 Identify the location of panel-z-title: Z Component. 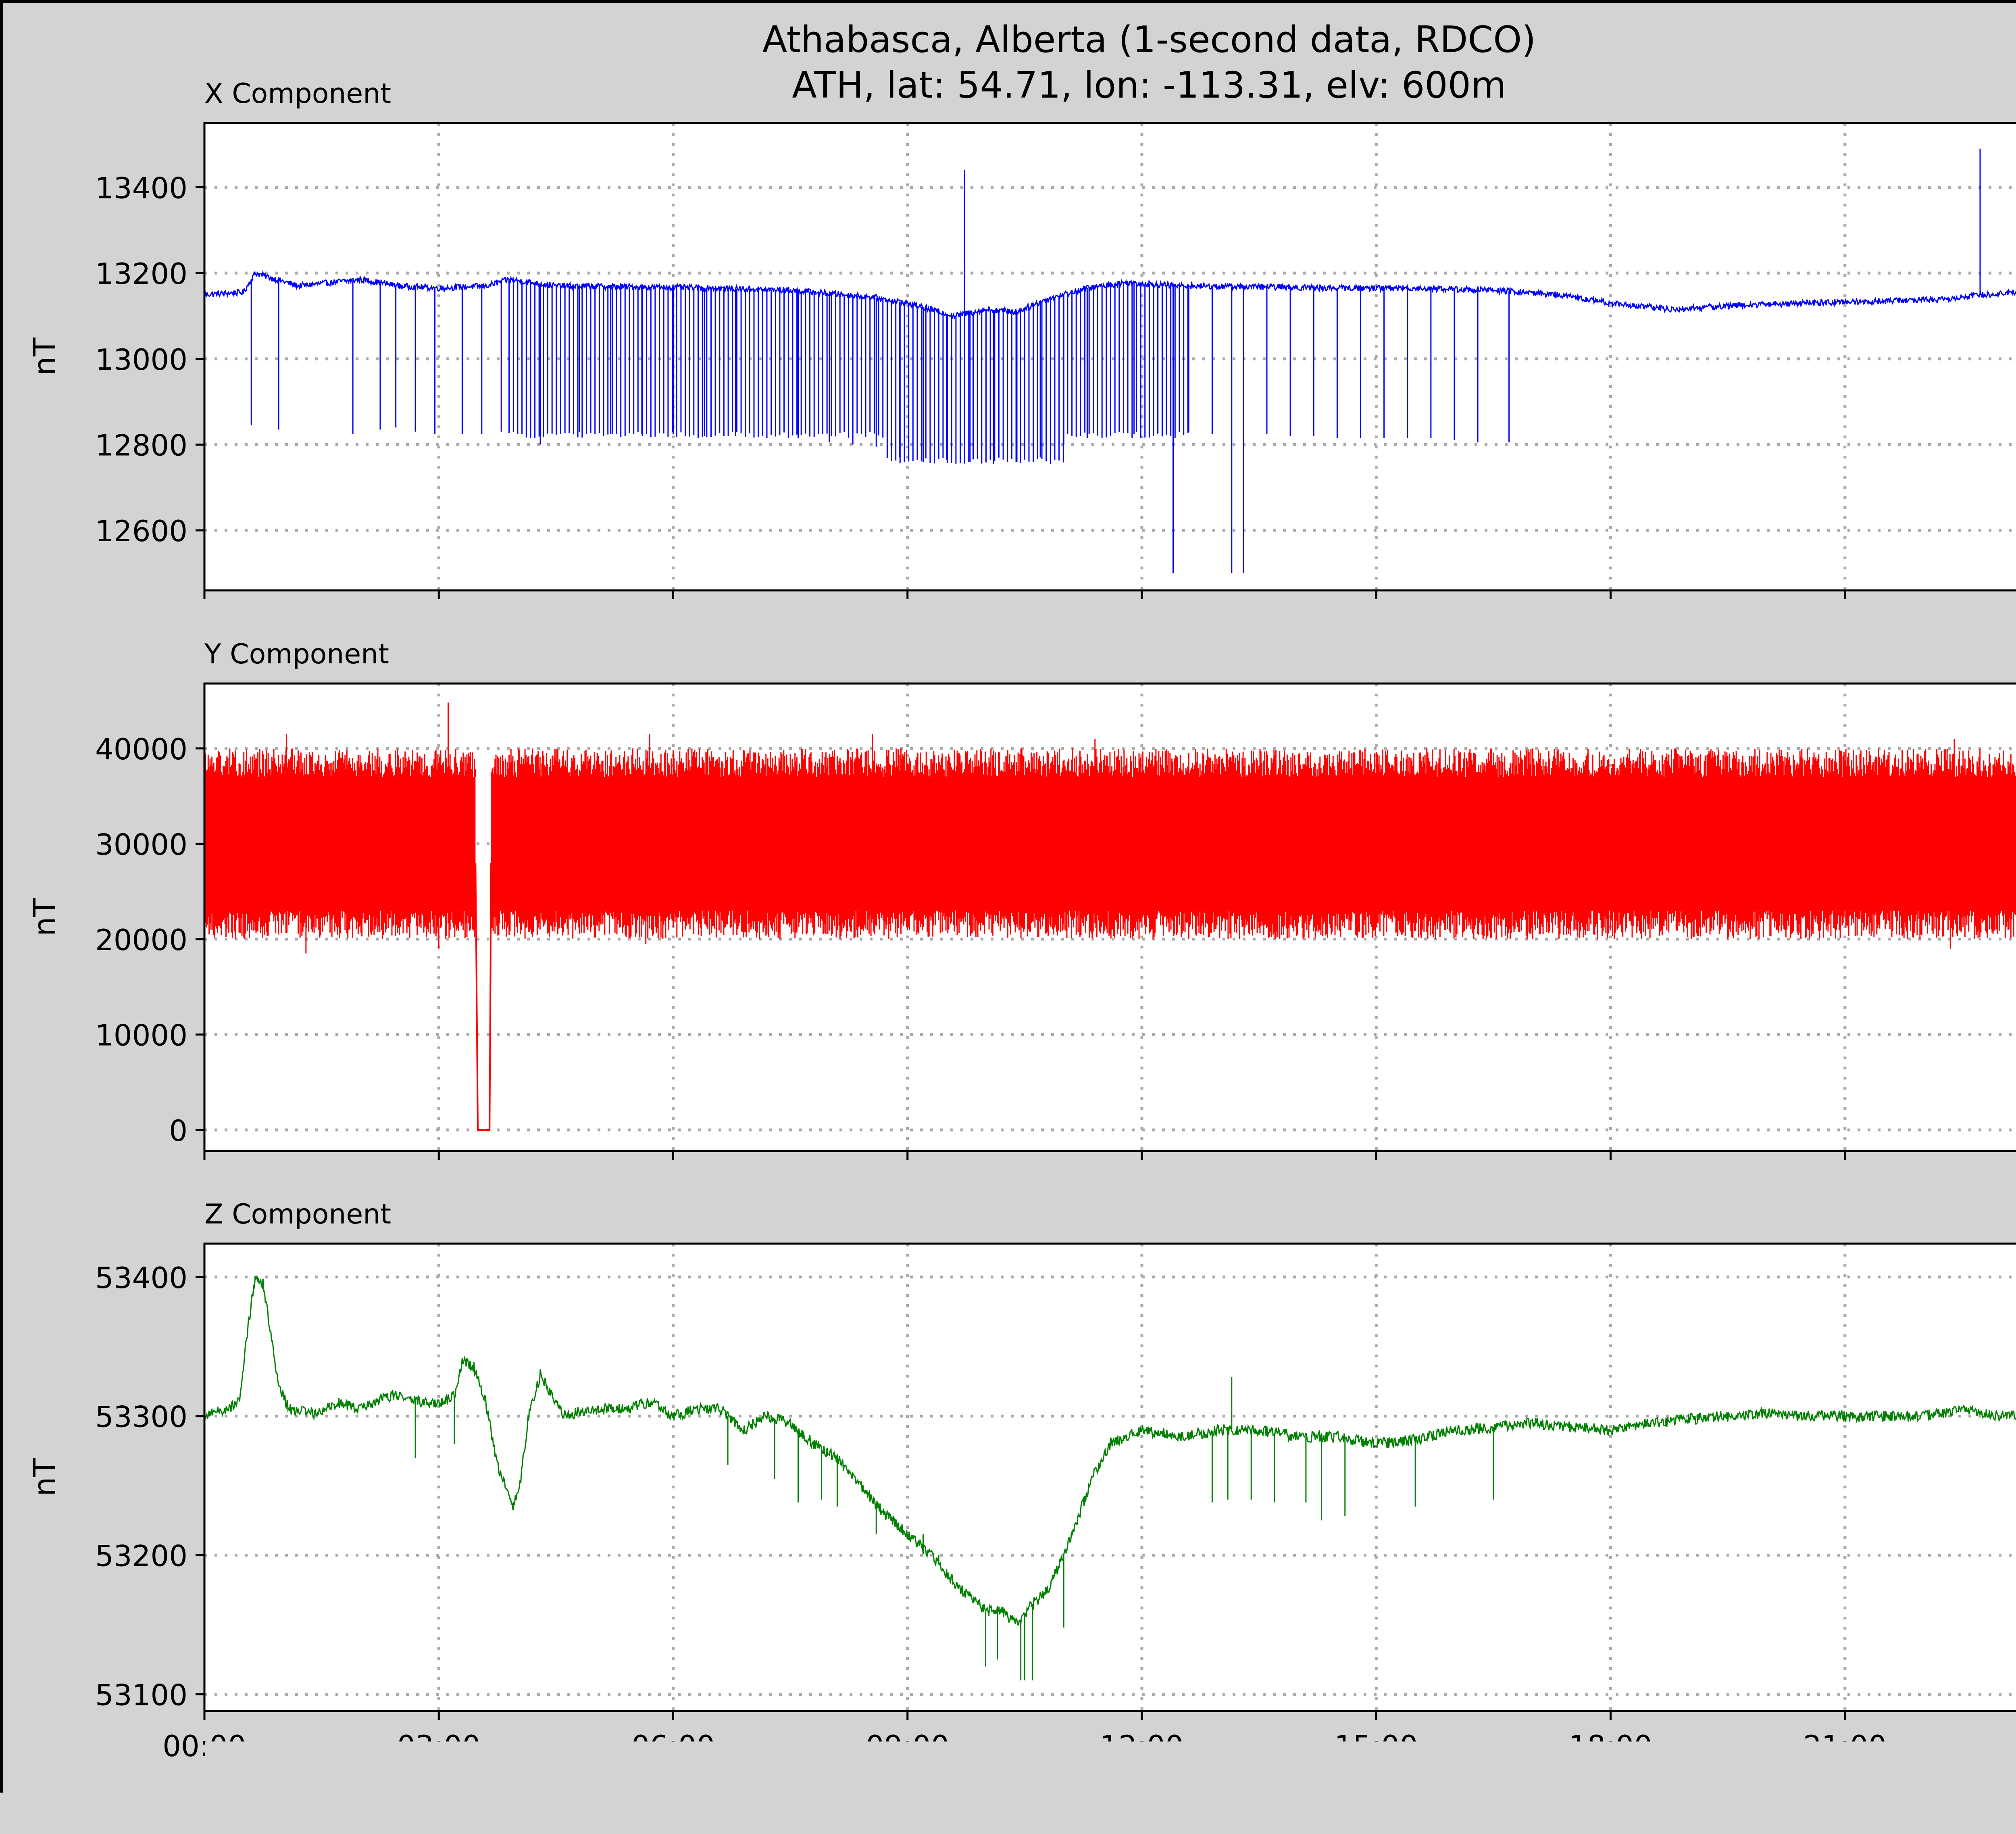
(297, 1214).